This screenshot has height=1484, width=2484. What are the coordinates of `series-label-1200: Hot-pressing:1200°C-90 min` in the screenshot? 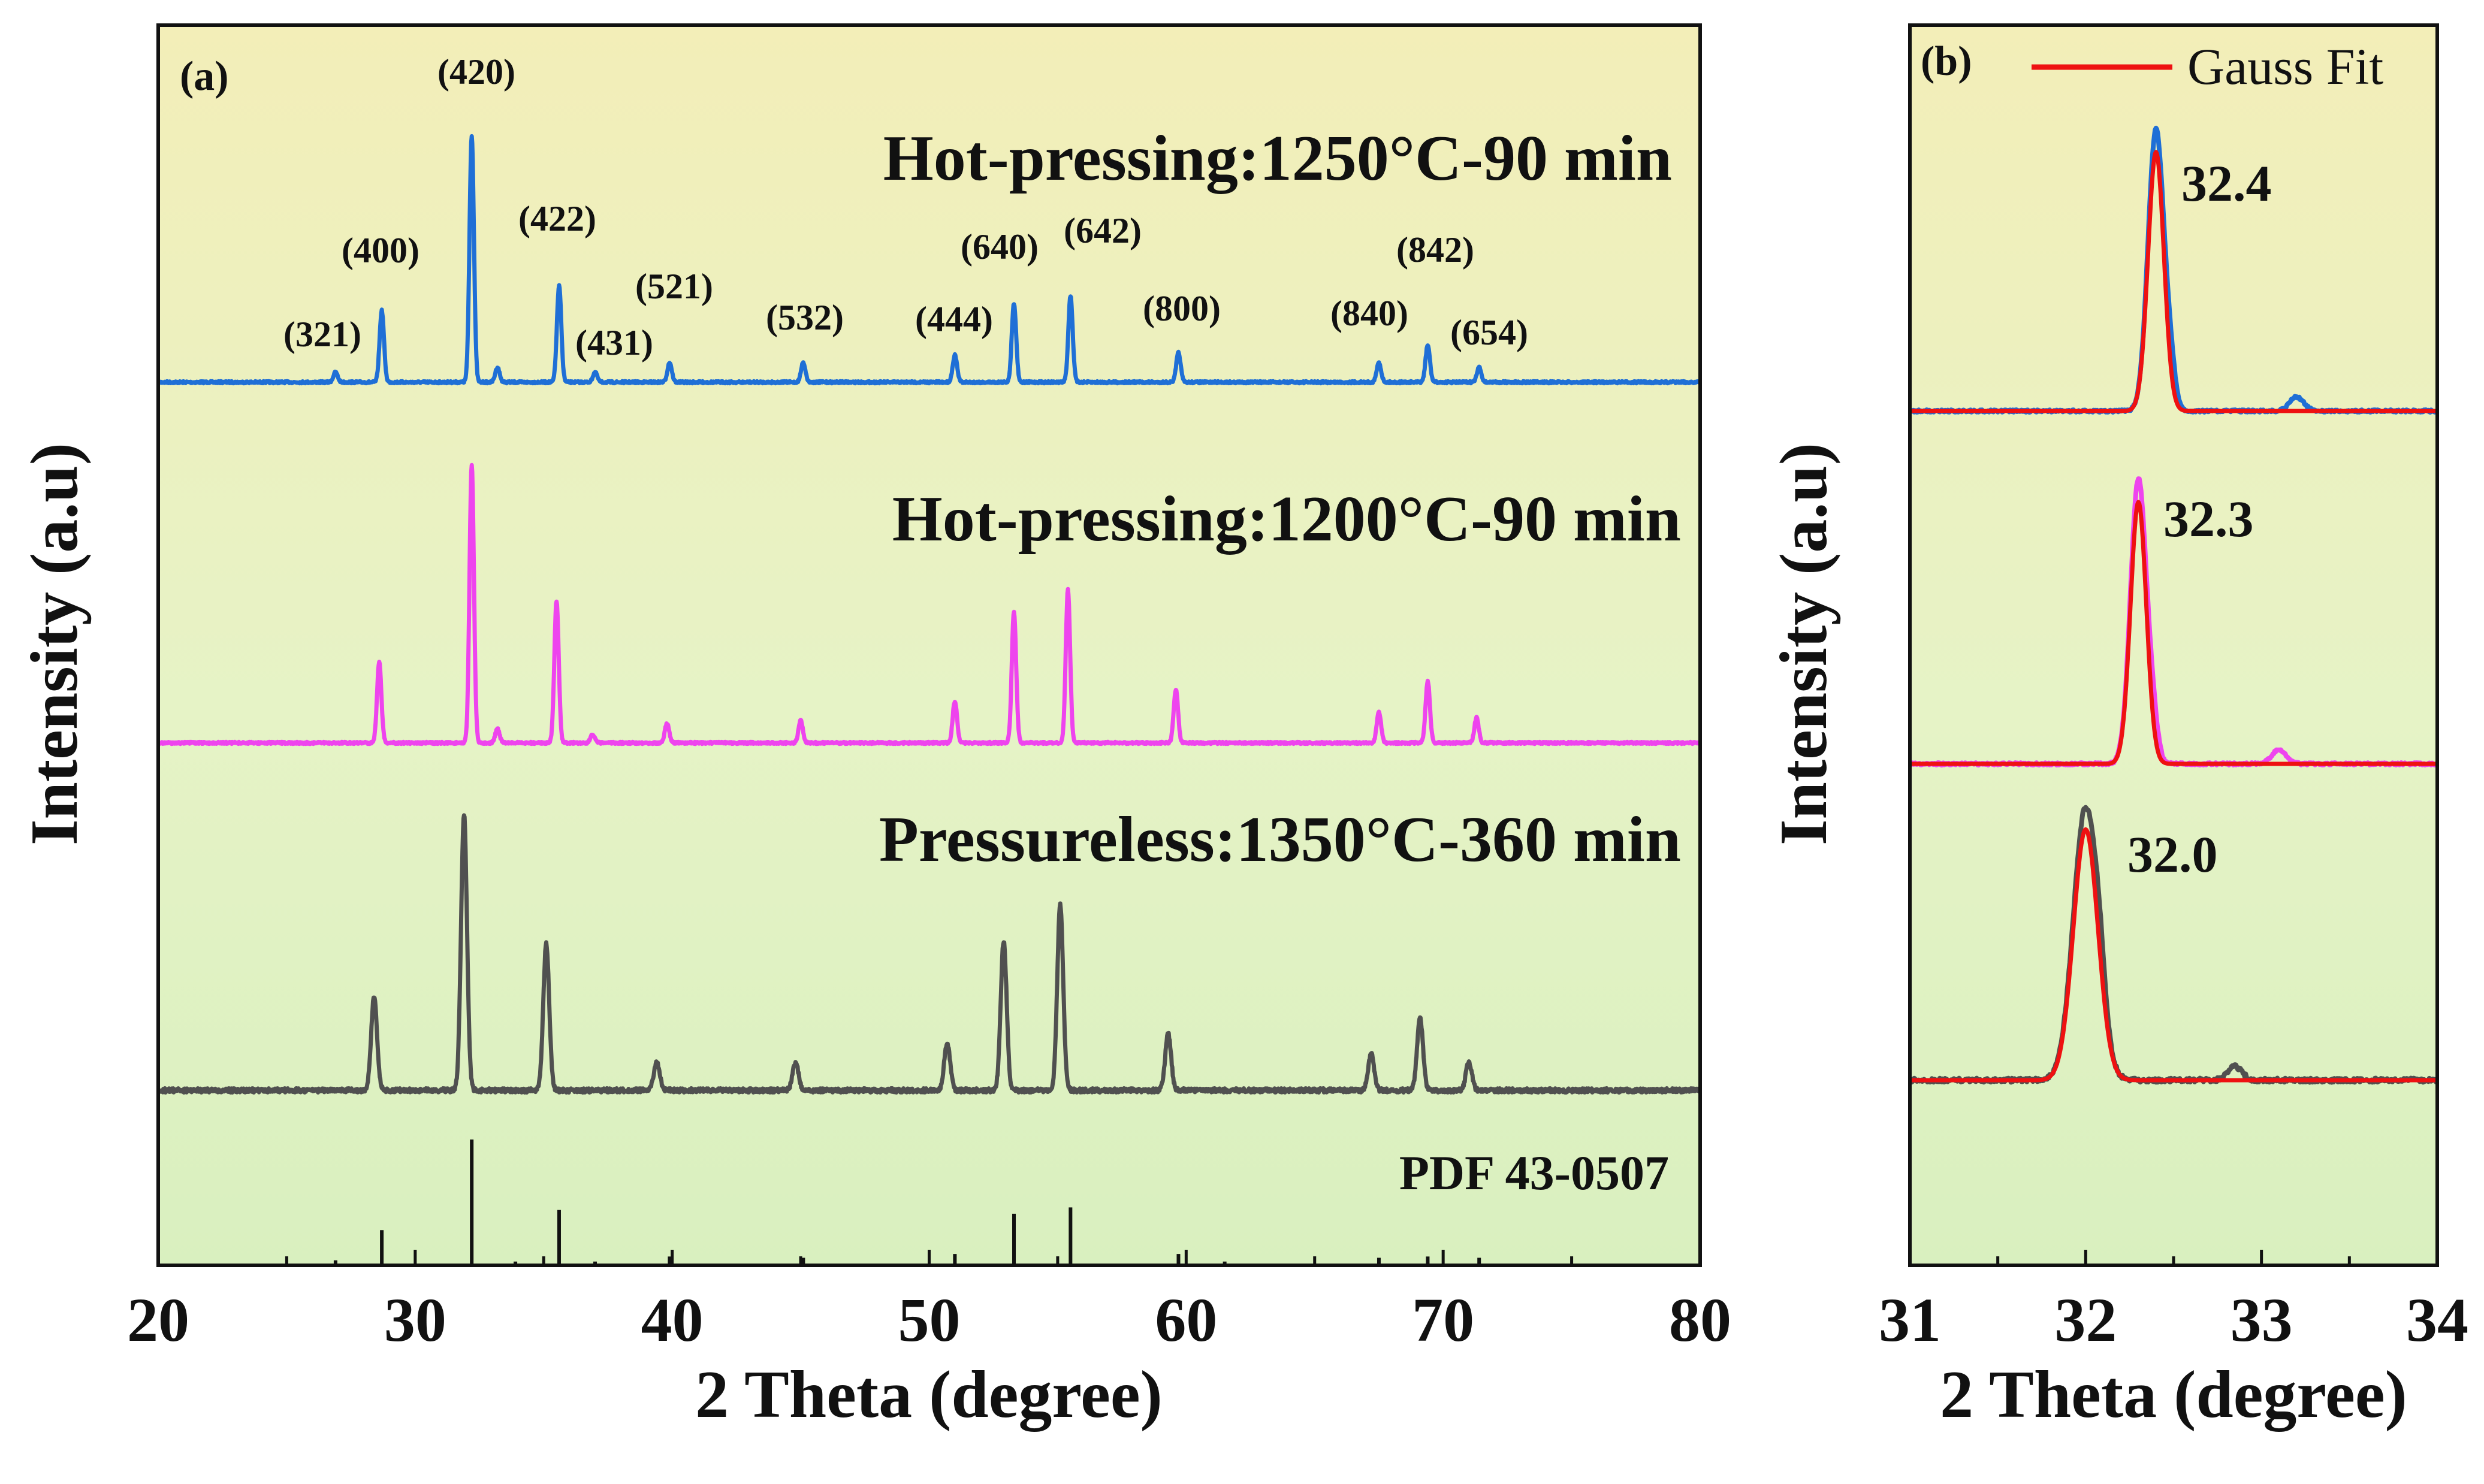 It's located at (1287, 519).